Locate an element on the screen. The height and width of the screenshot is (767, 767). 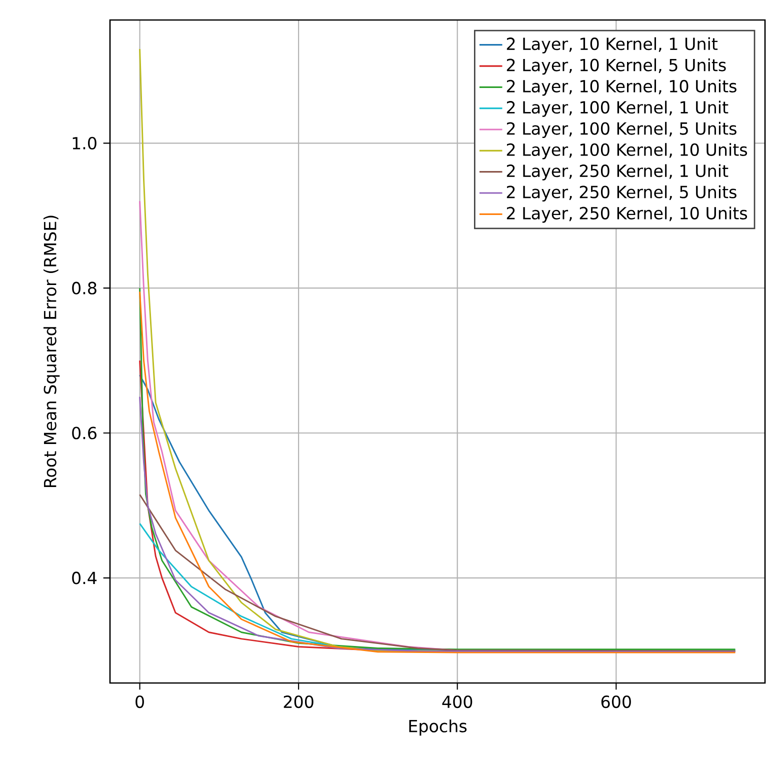
x-tick-label: 200 is located at coordinates (299, 701).